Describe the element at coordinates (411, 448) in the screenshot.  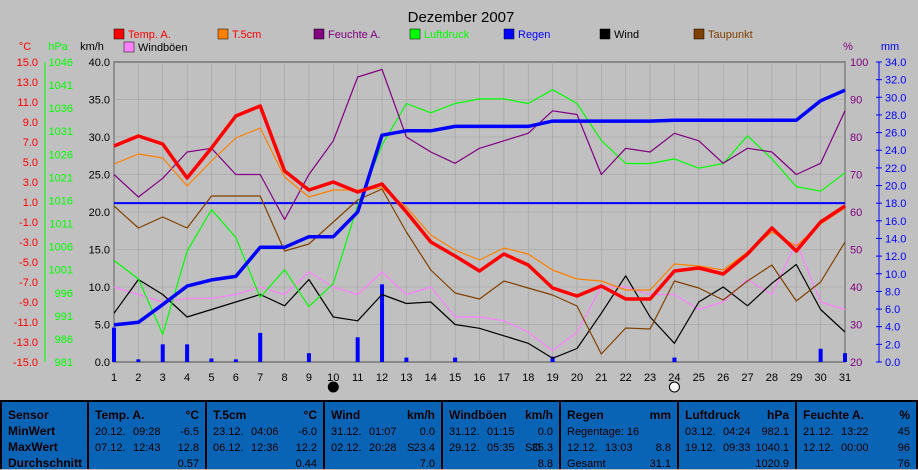
I see `cell-dir: S` at that location.